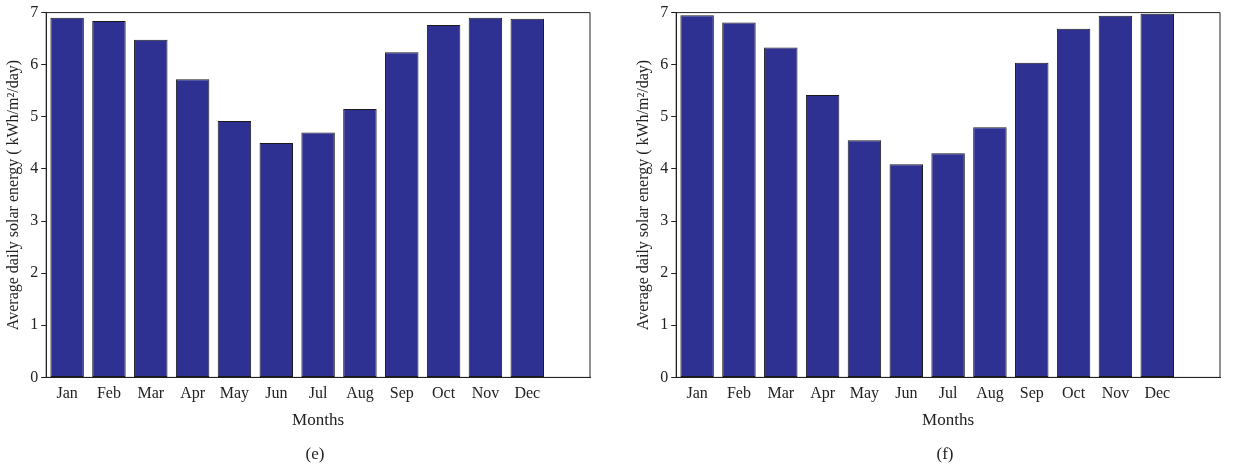 This screenshot has width=1260, height=471. What do you see at coordinates (945, 454) in the screenshot?
I see `text: (f)` at bounding box center [945, 454].